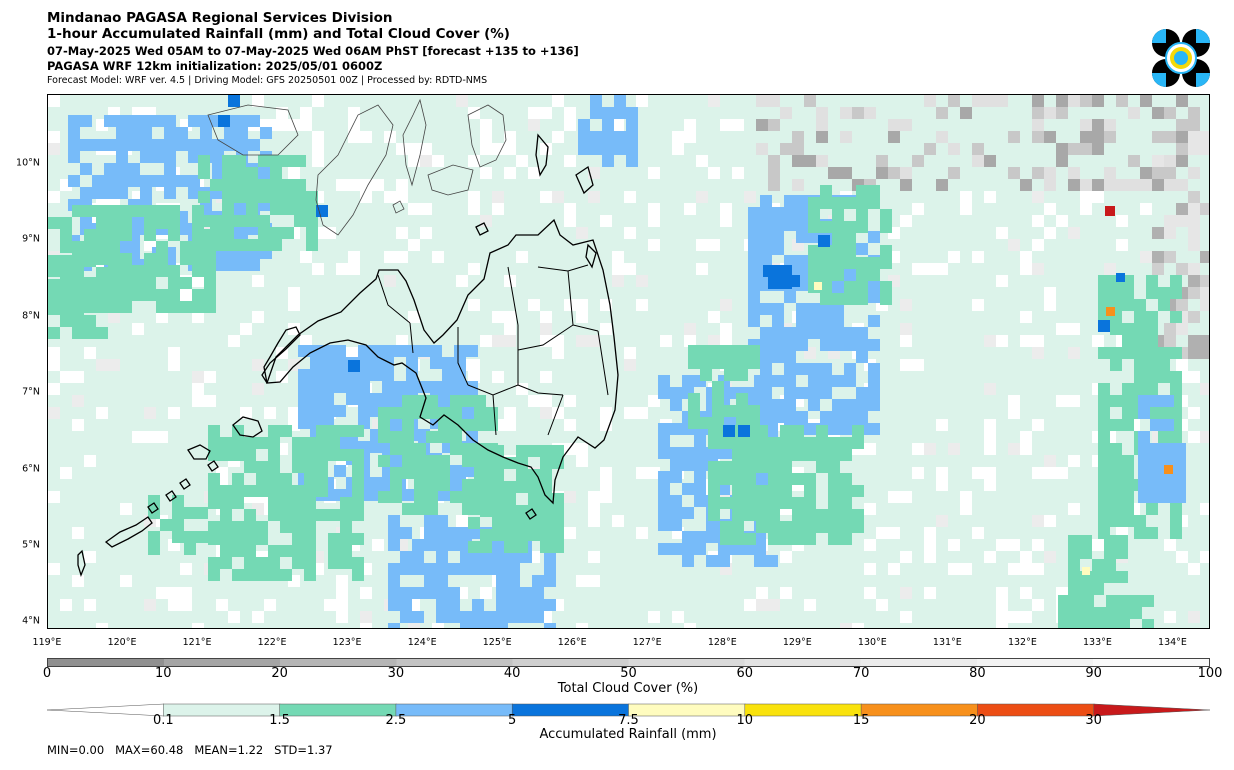  I want to click on longitude-tick-label: 130°E, so click(872, 642).